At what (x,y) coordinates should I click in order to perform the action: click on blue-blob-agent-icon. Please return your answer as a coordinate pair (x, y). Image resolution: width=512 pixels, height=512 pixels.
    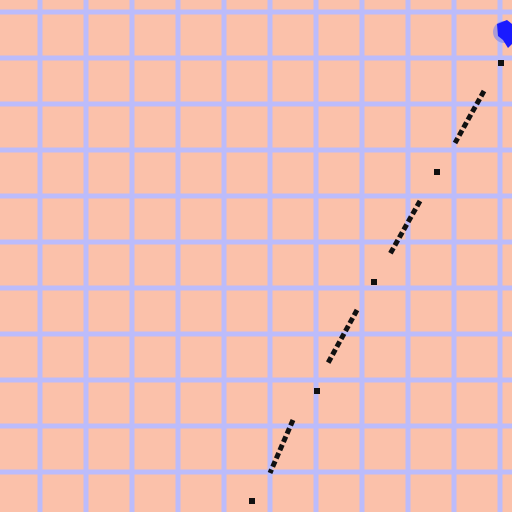
    Looking at the image, I should click on (504, 34).